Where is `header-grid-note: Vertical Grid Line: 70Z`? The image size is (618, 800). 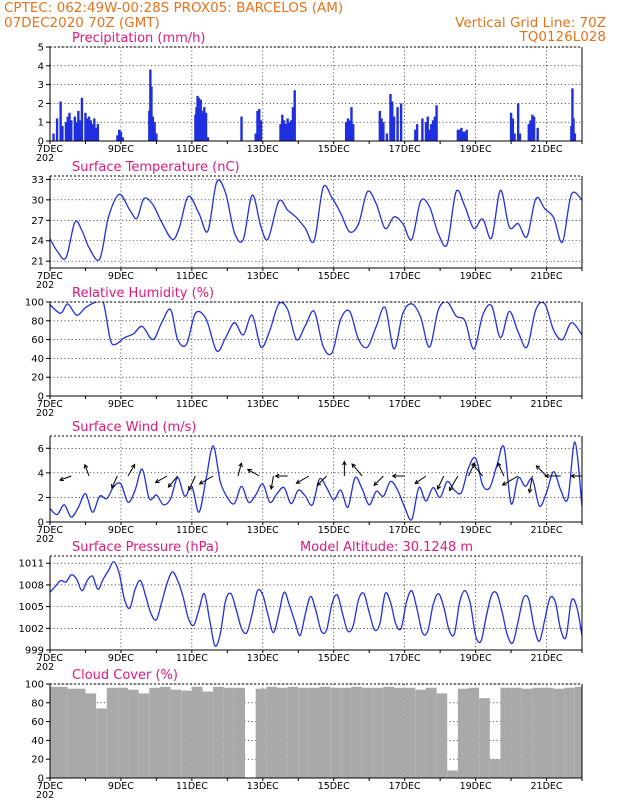 header-grid-note: Vertical Grid Line: 70Z is located at coordinates (530, 23).